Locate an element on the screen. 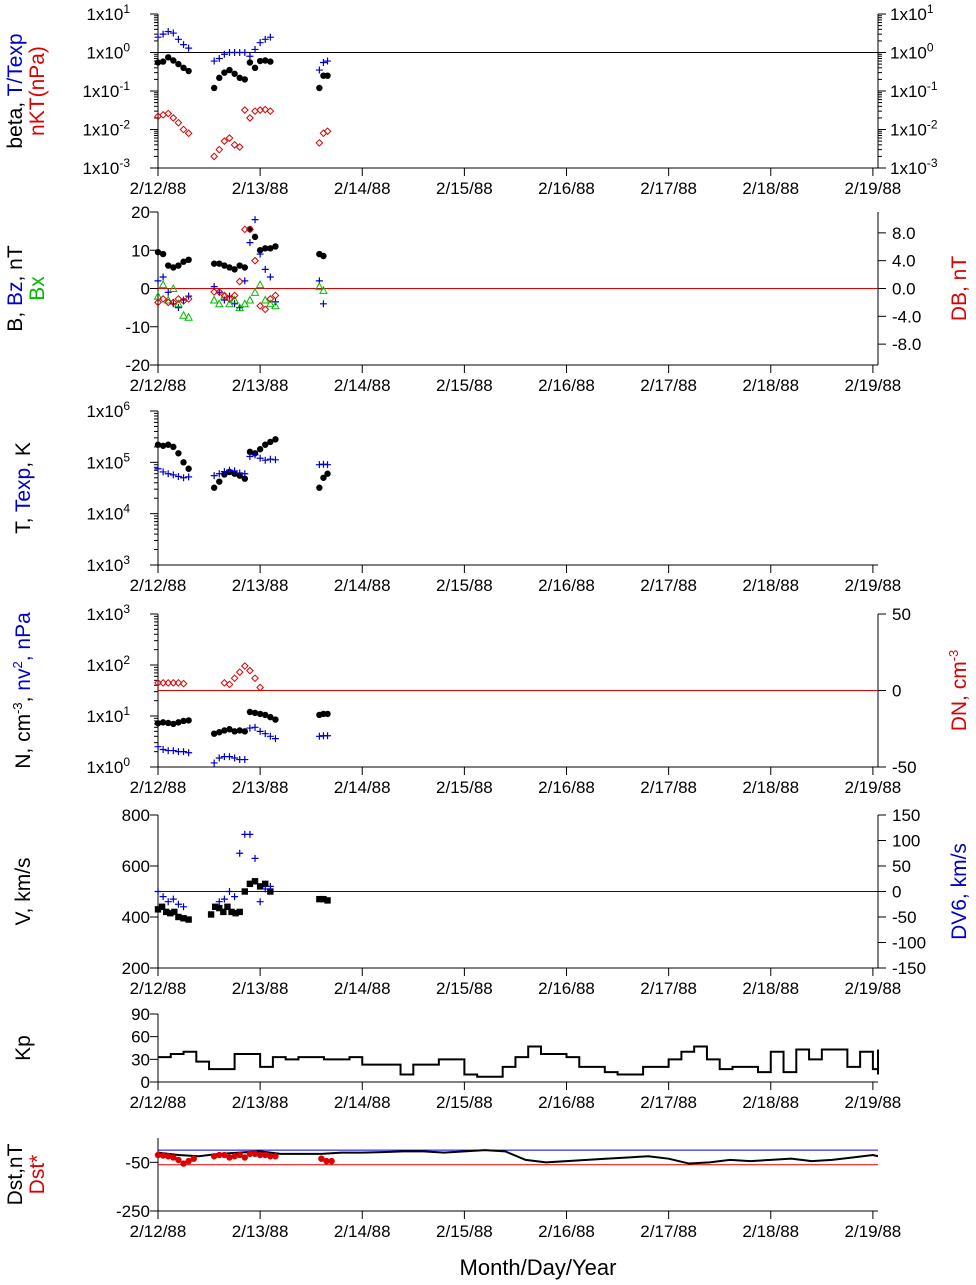  y-axis-label-secondary-part: Bx is located at coordinates (37, 288).